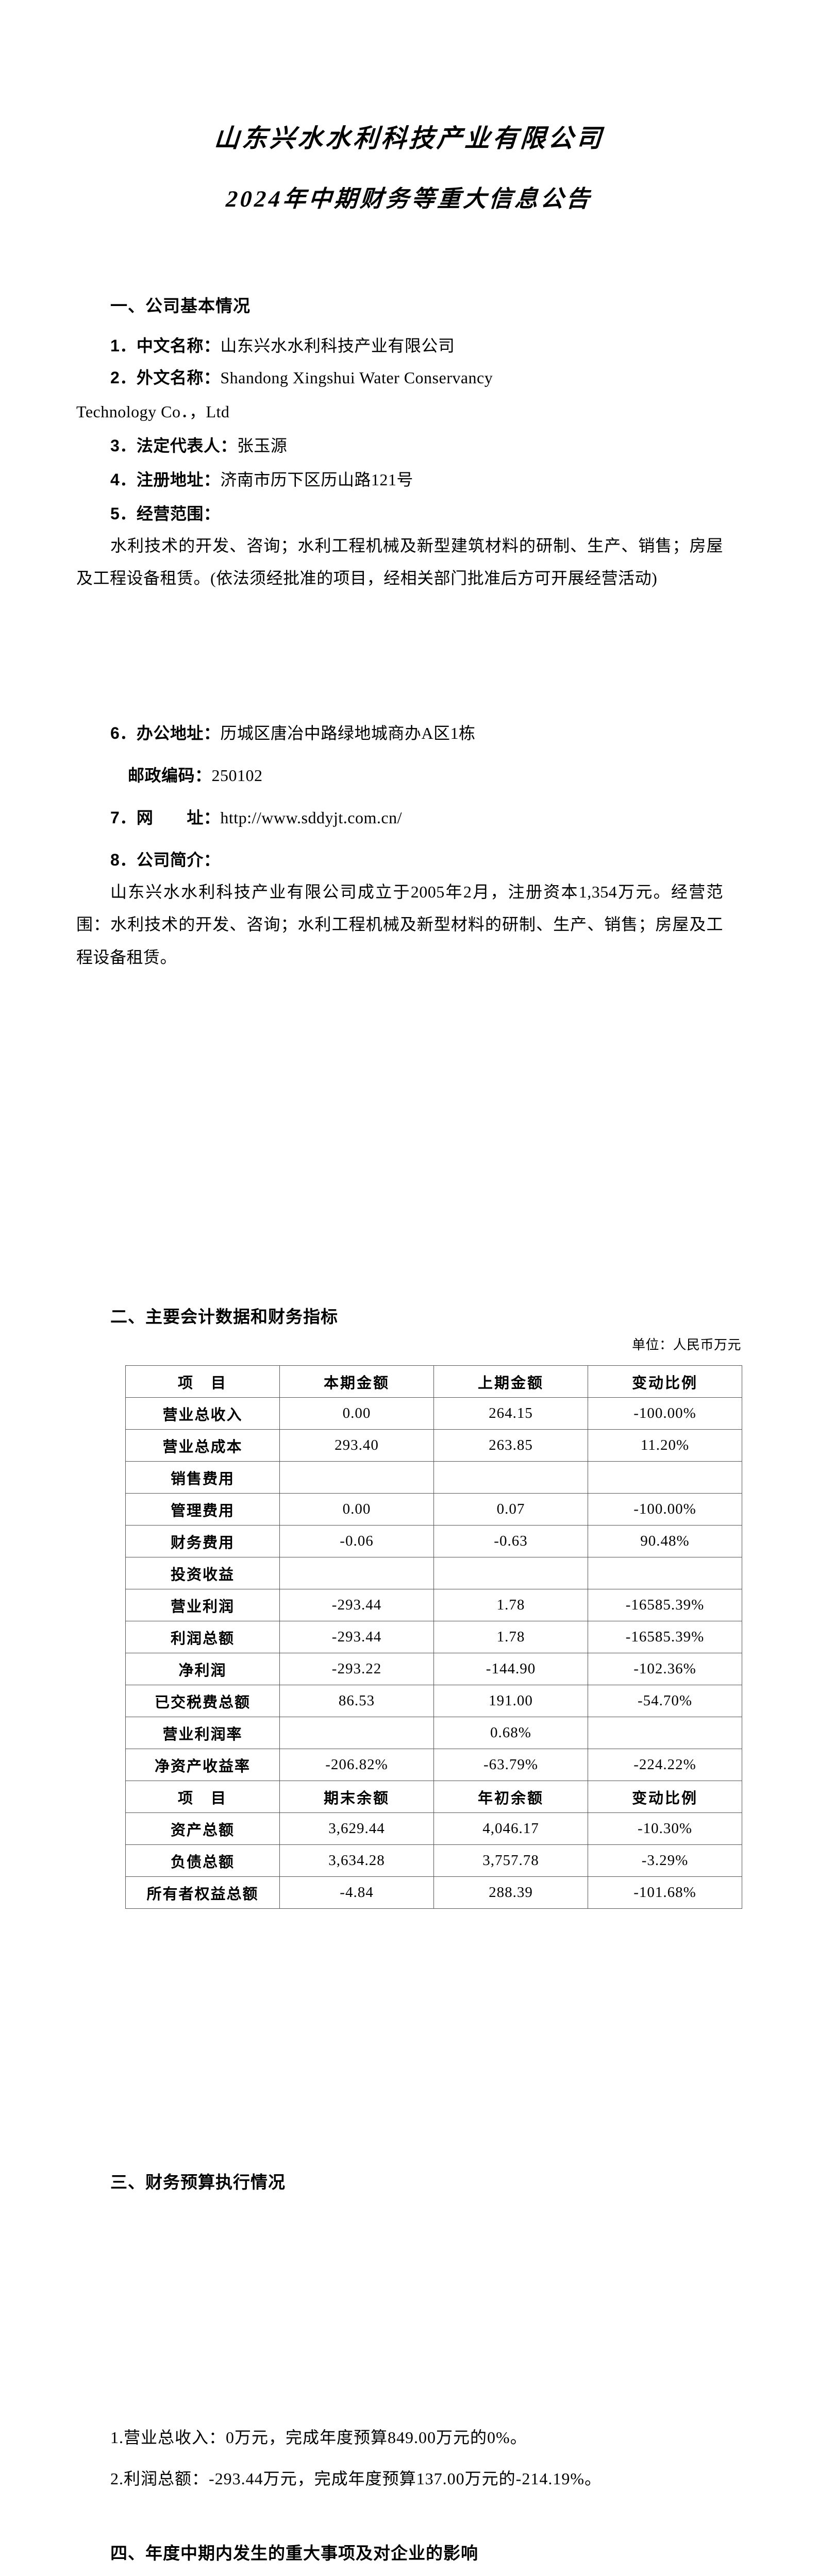 The width and height of the screenshot is (818, 2576). I want to click on section-four-body: 无, so click(408, 2575).